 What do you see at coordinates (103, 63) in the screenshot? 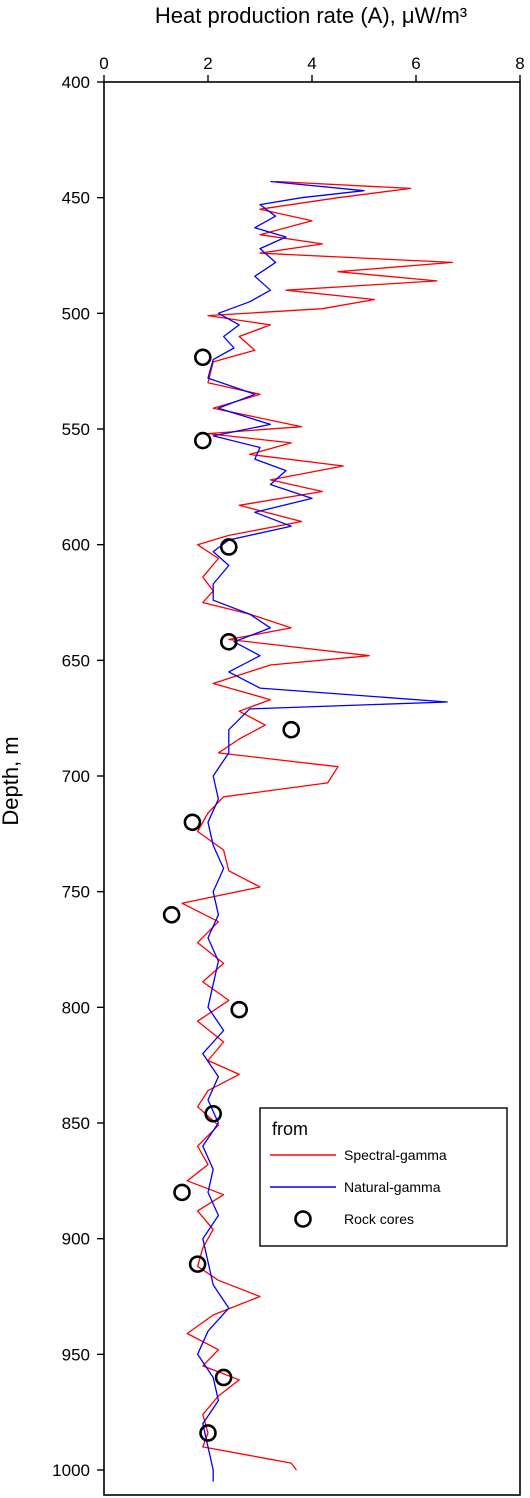
I see `x-tick-label: 0` at bounding box center [103, 63].